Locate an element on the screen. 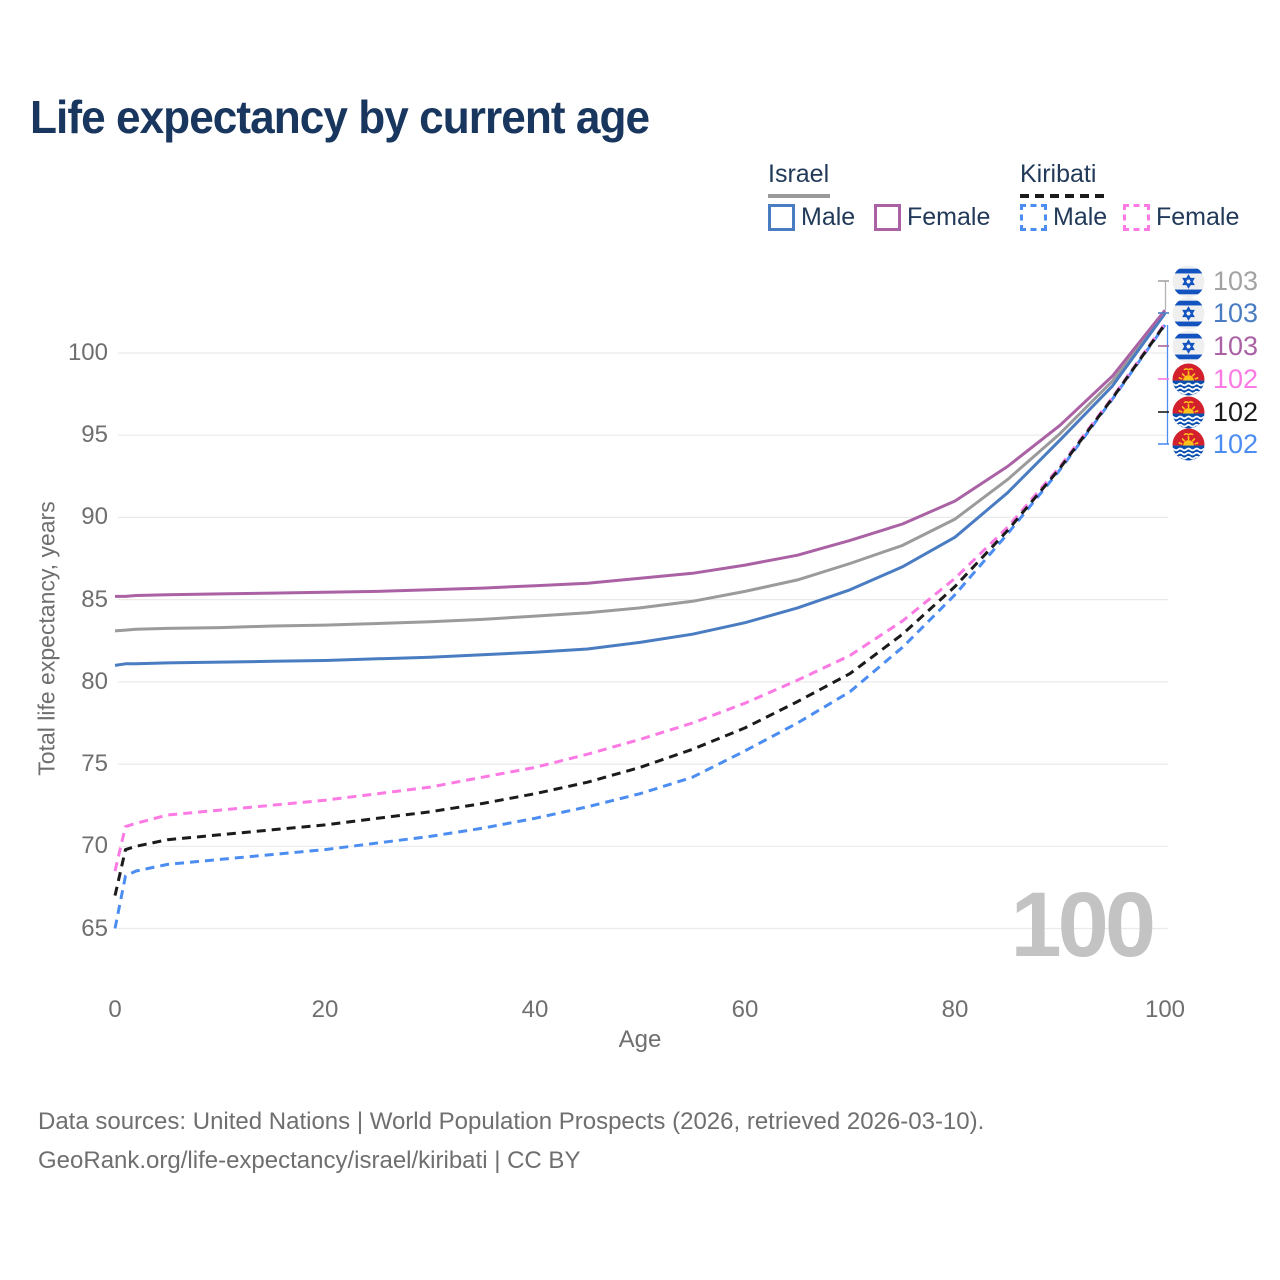 The height and width of the screenshot is (1280, 1280). x-tick-label: 60 is located at coordinates (745, 1009).